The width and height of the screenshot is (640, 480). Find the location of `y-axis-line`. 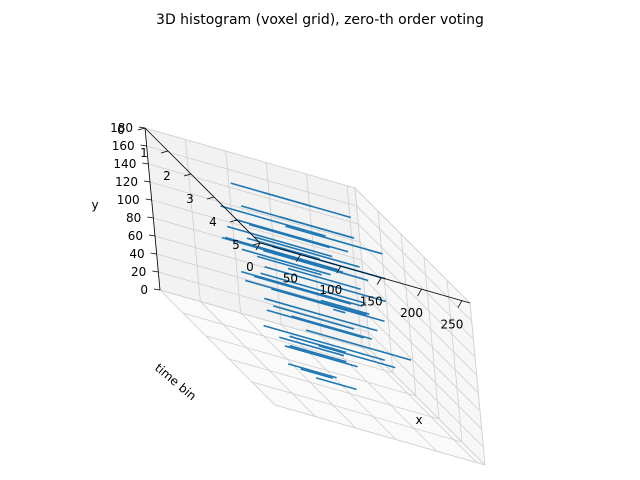

y-axis-line is located at coordinates (152, 209).